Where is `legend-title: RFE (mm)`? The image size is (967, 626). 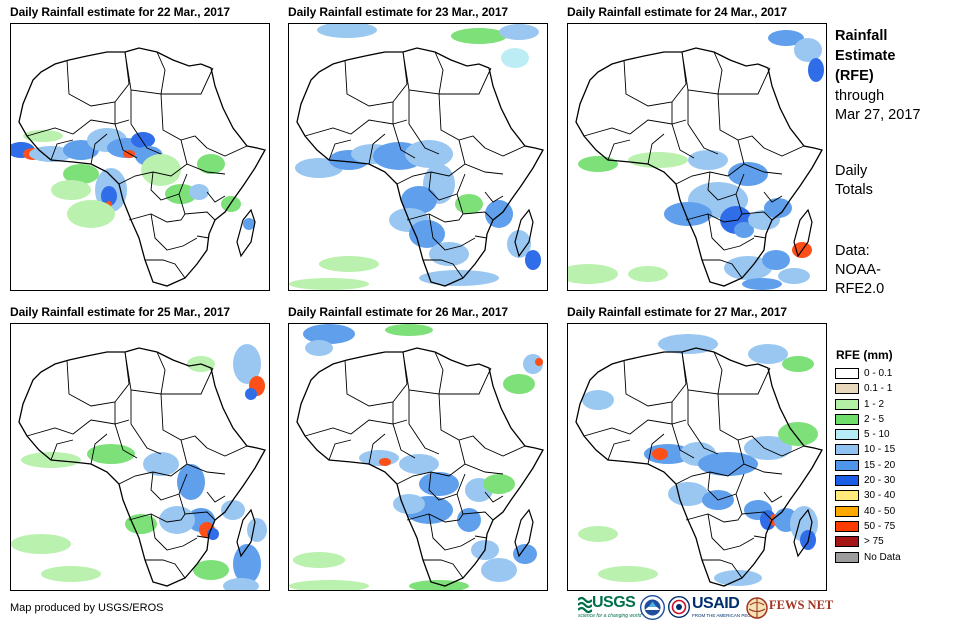 legend-title: RFE (mm) is located at coordinates (864, 355).